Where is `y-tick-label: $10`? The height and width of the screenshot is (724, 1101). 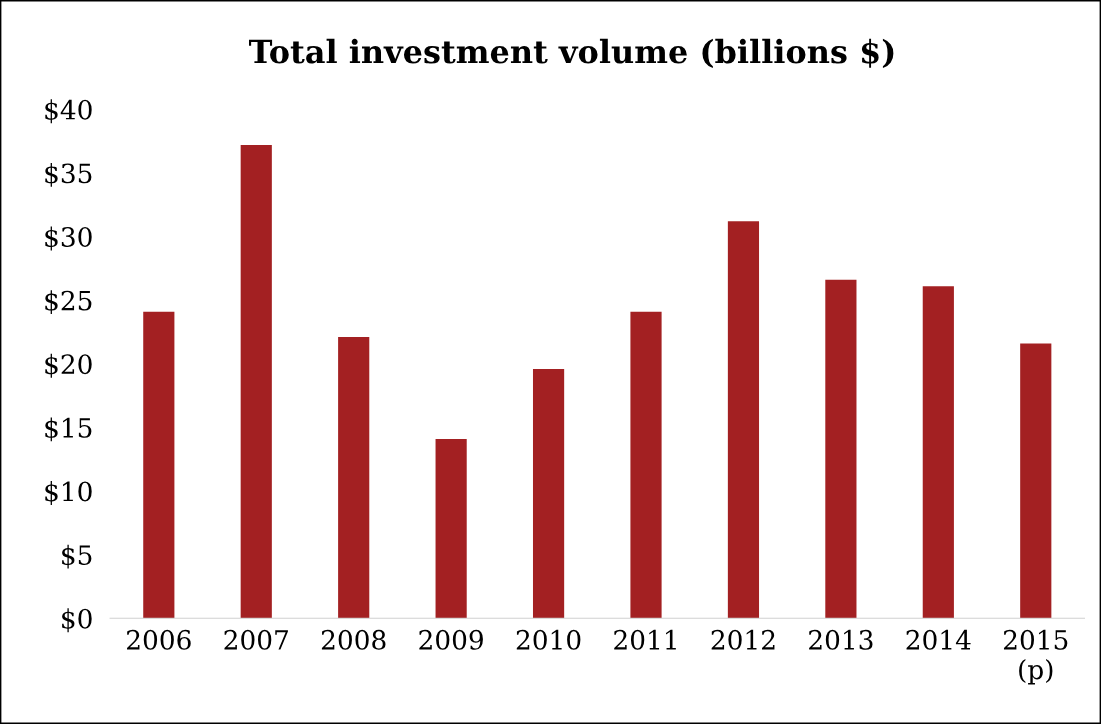 y-tick-label: $10 is located at coordinates (68, 493).